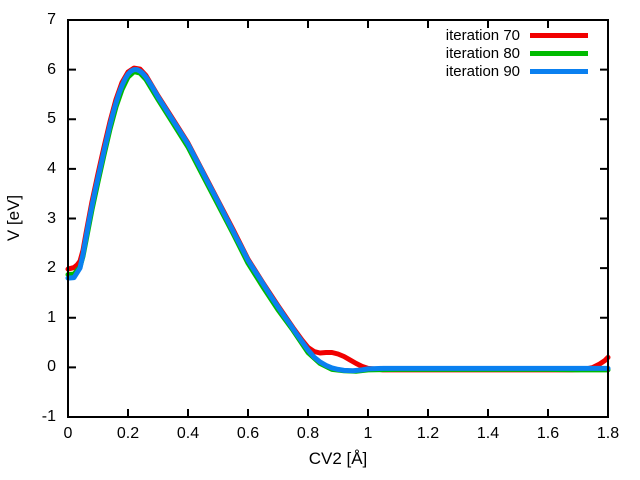 This screenshot has height=480, width=640. I want to click on legend-label: iteration 80, so click(482, 53).